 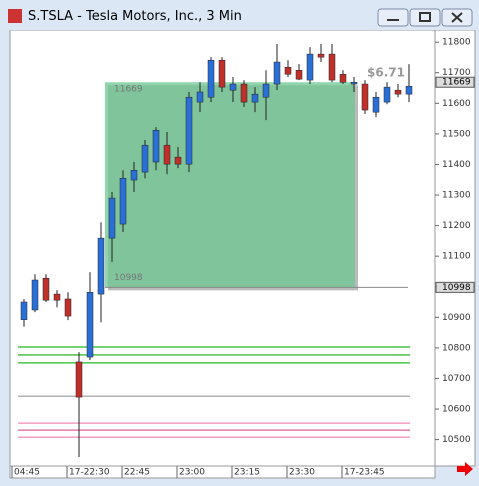 I want to click on zone-bottom-label: 10998, so click(x=128, y=278).